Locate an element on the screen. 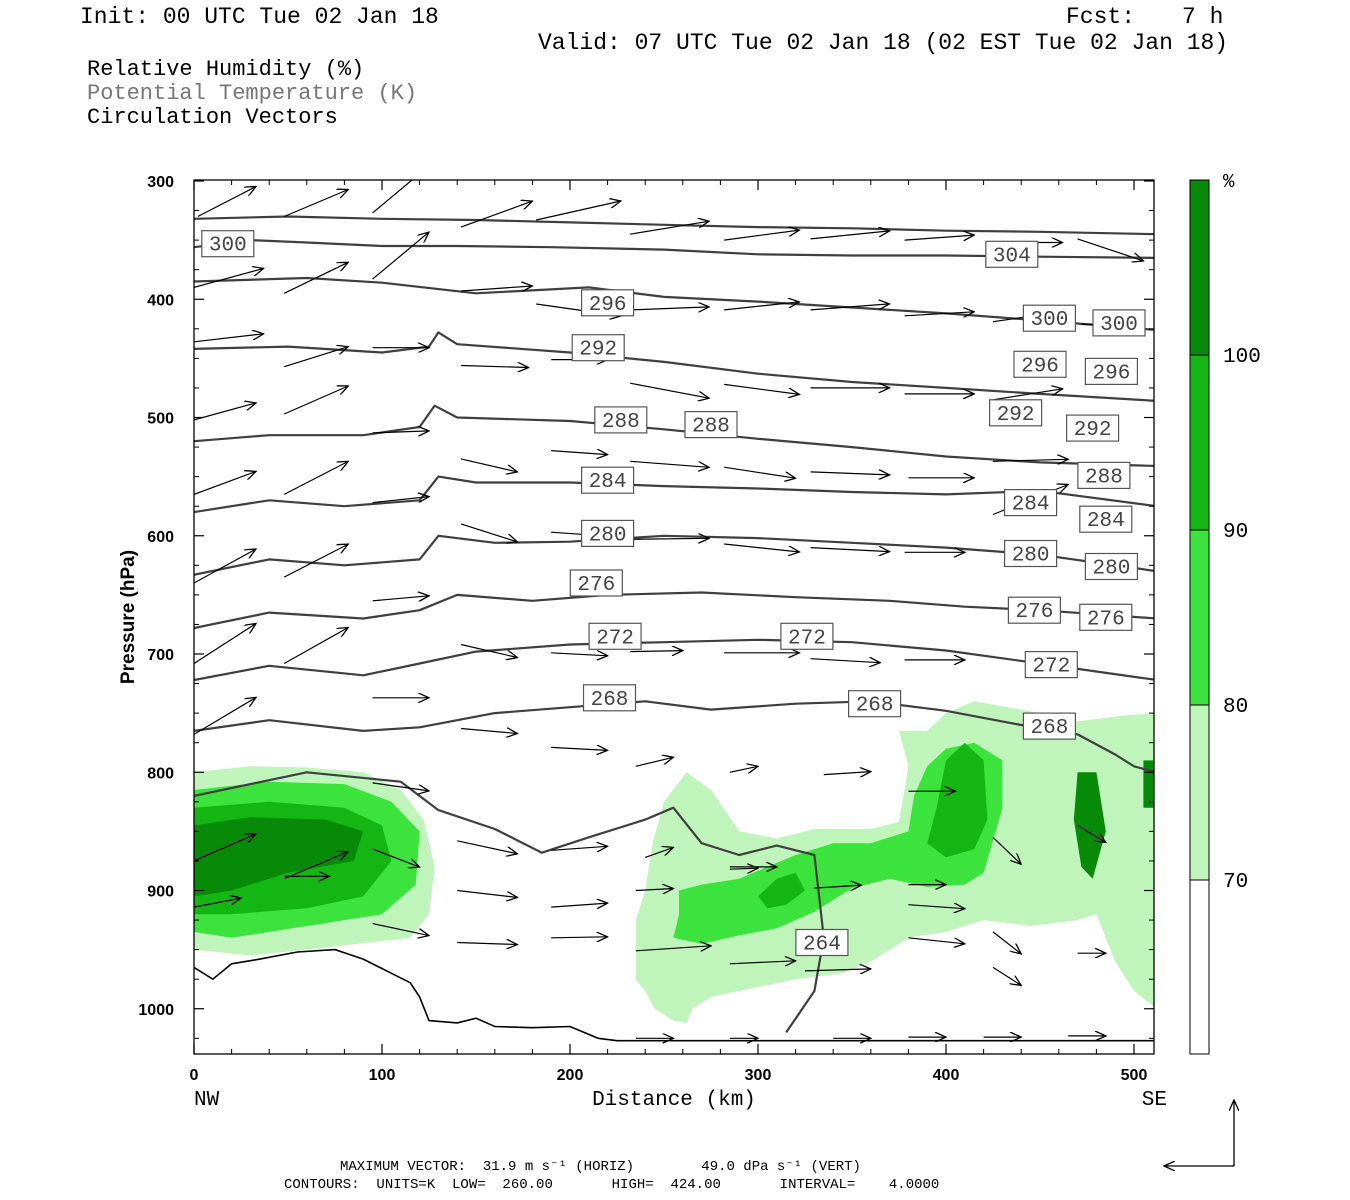 This screenshot has height=1200, width=1350. colorbar-label-100: 100 is located at coordinates (1242, 357).